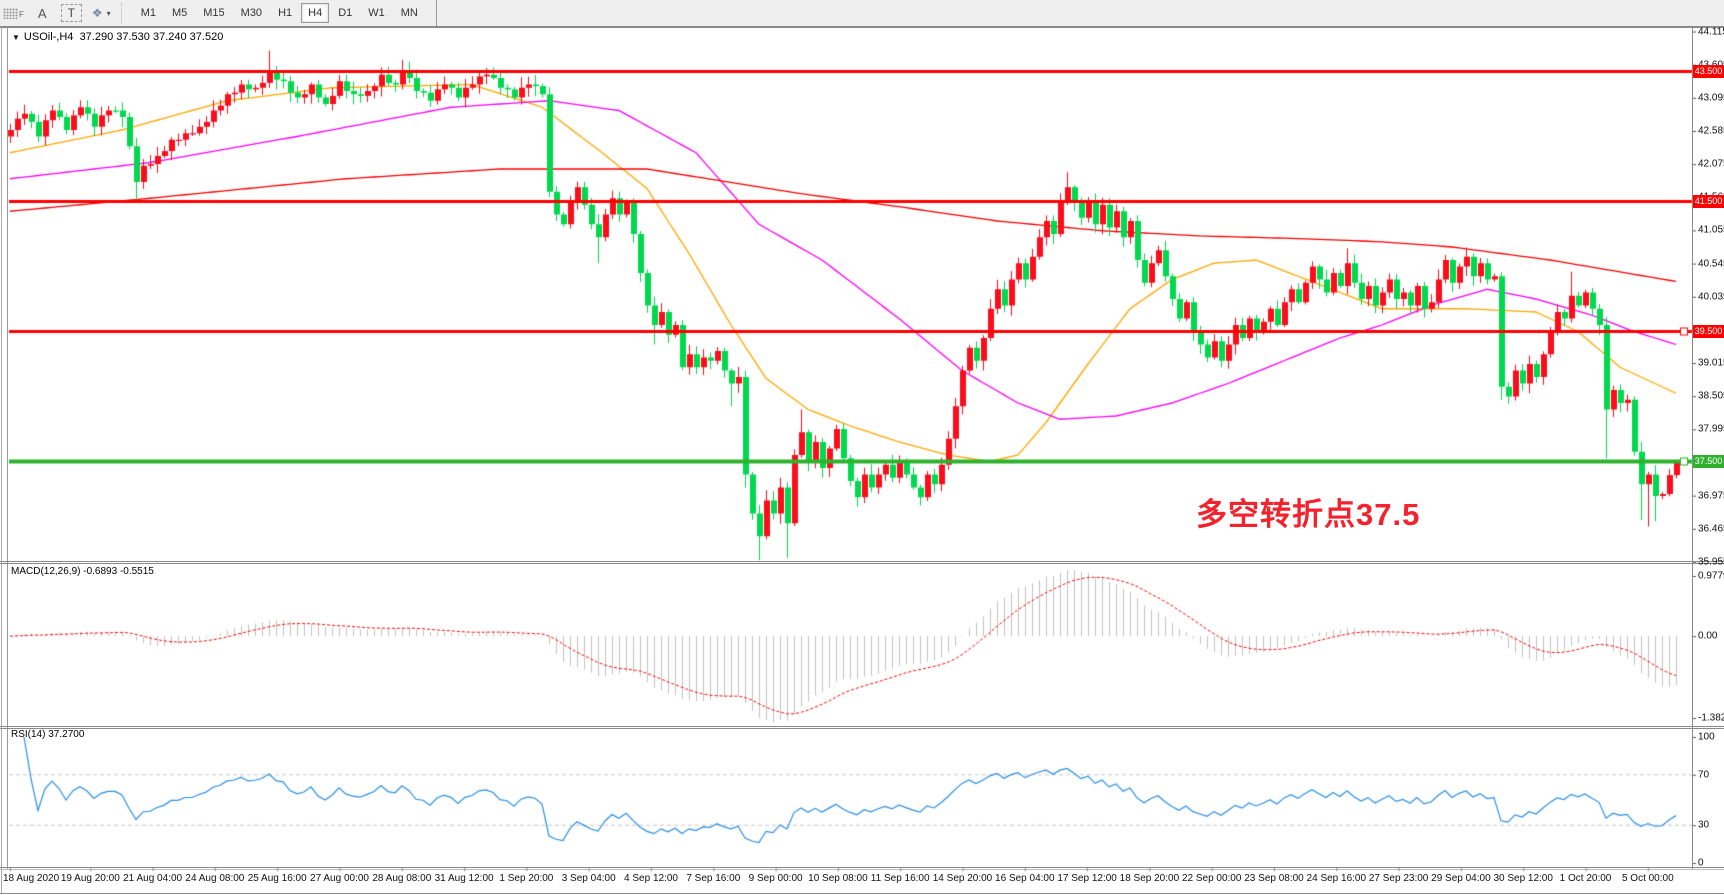  Describe the element at coordinates (1711, 562) in the screenshot. I see `price-tick-35.955: 35.955` at that location.